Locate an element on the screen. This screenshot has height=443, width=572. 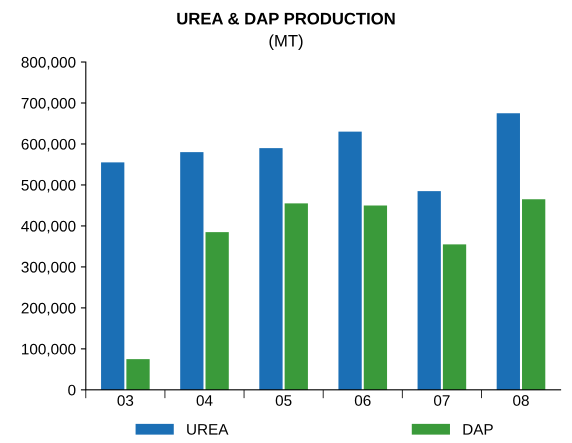
chart-subtitle: (MT) is located at coordinates (286, 42).